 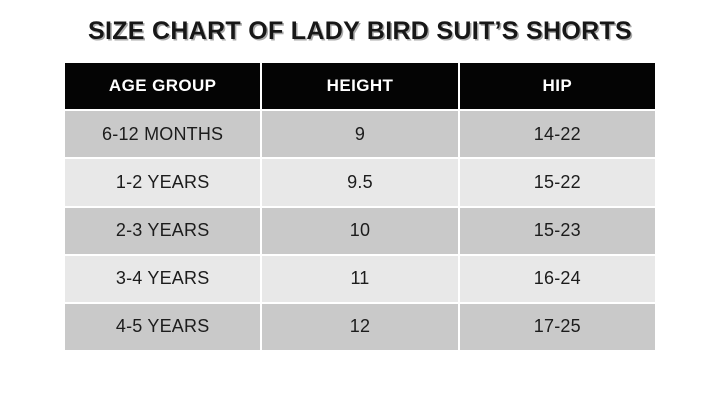 What do you see at coordinates (557, 134) in the screenshot?
I see `table-cell-hip: 14-22` at bounding box center [557, 134].